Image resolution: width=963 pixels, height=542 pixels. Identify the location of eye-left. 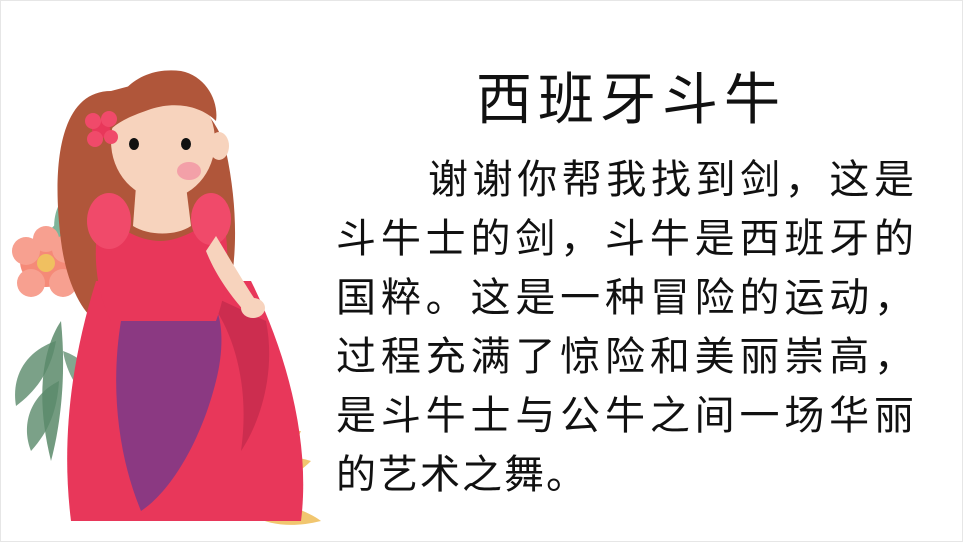
(134, 144).